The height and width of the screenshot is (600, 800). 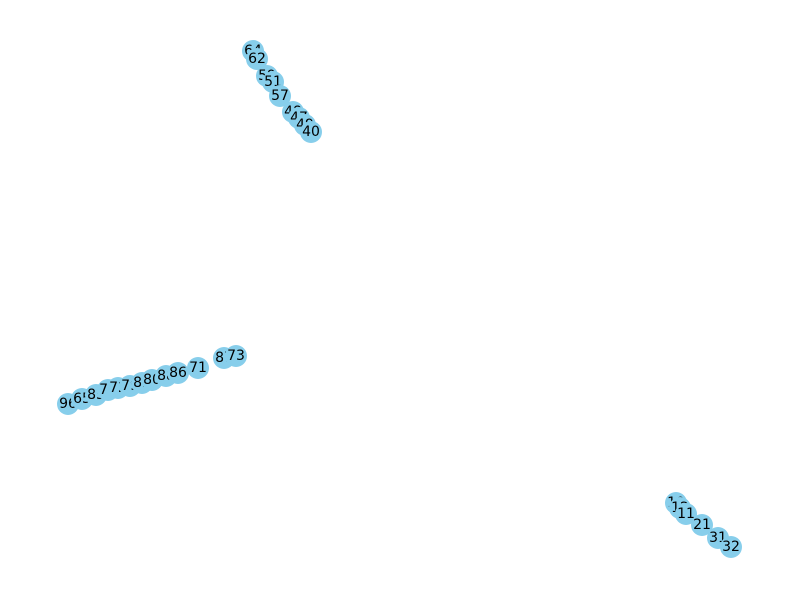 I want to click on graph-node: 62, so click(x=257, y=59).